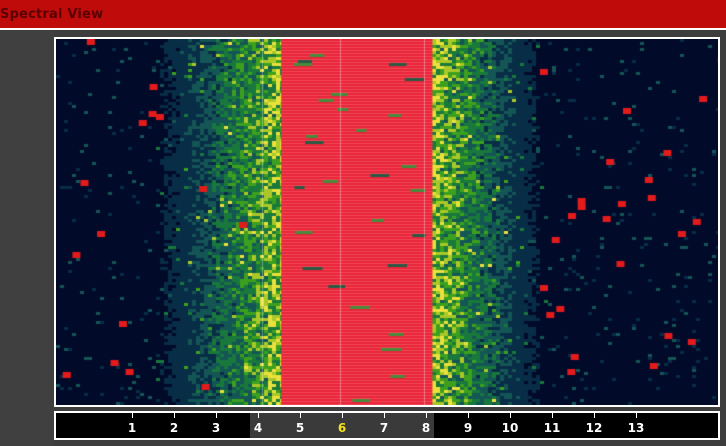 This screenshot has width=726, height=446. I want to click on channel-tick-5: 5, so click(300, 425).